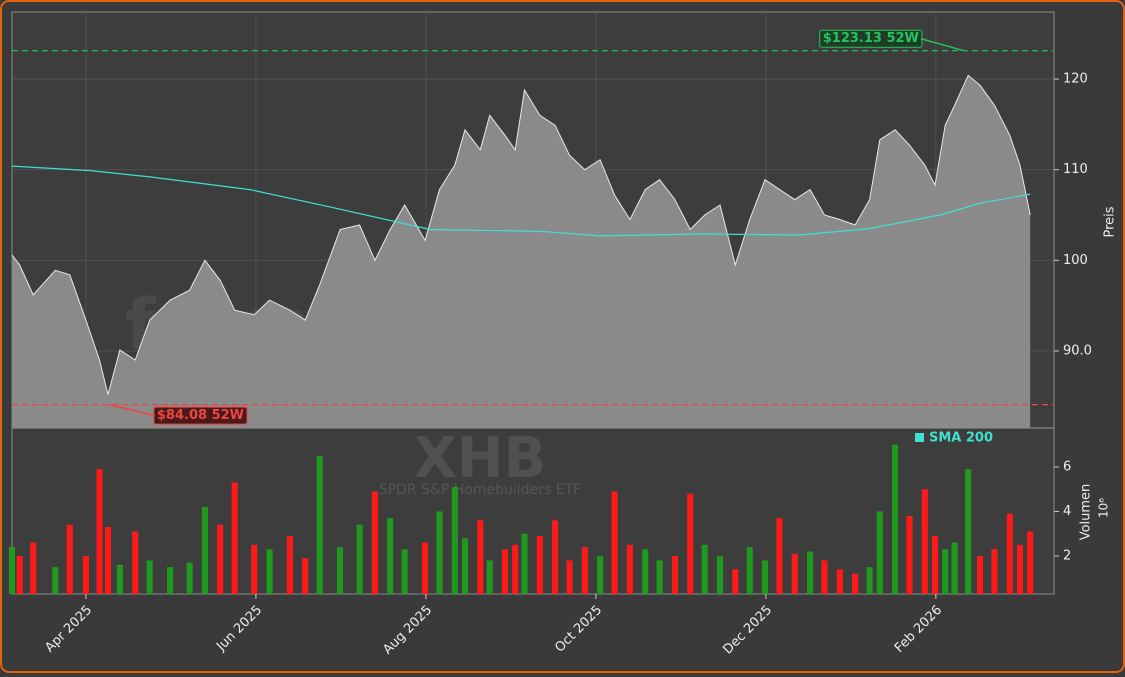 The height and width of the screenshot is (677, 1125). What do you see at coordinates (1086, 512) in the screenshot?
I see `y2-axis-label: Volumen` at bounding box center [1086, 512].